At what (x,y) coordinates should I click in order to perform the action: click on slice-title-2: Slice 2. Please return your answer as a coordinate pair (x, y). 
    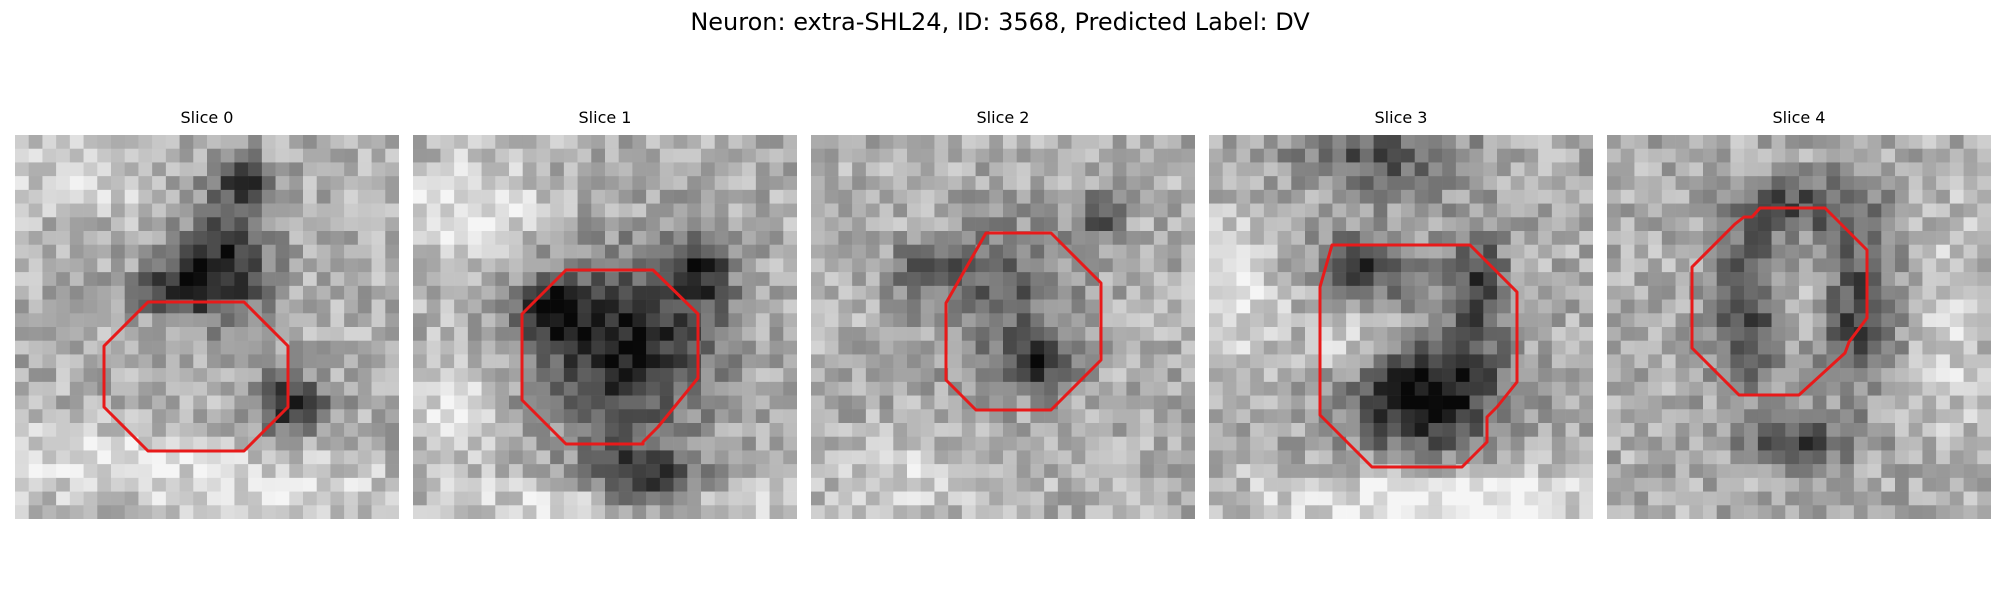
    Looking at the image, I should click on (1003, 117).